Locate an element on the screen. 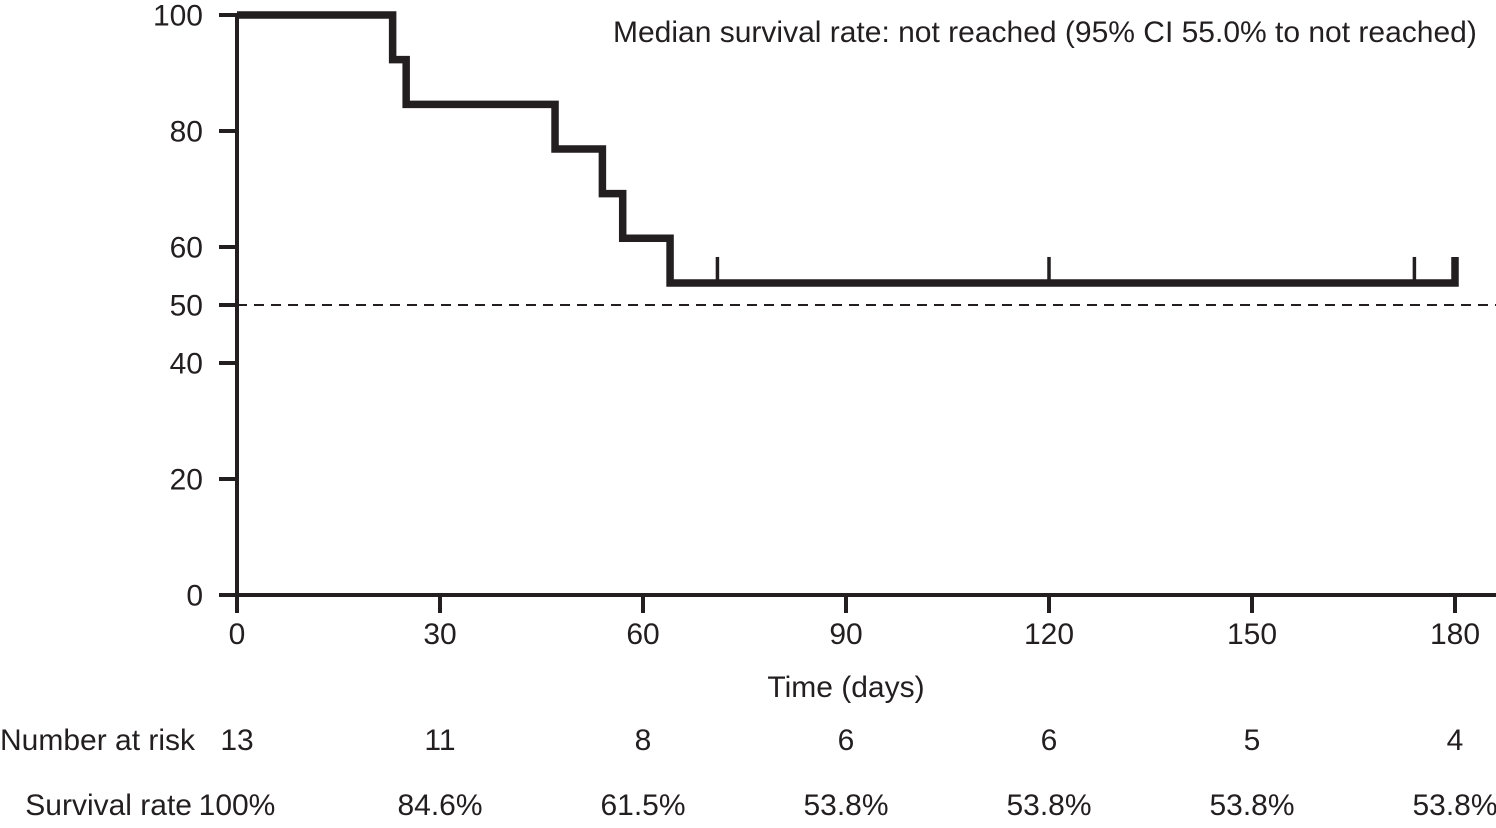 This screenshot has width=1496, height=828. survival-rate-value: 61.5% is located at coordinates (643, 805).